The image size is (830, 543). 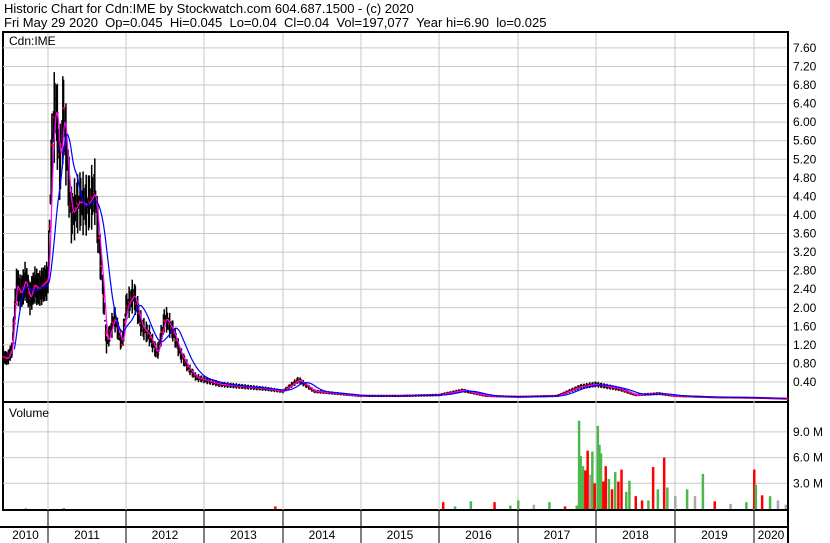 I want to click on price-tick-label: 6.00, so click(x=805, y=122).